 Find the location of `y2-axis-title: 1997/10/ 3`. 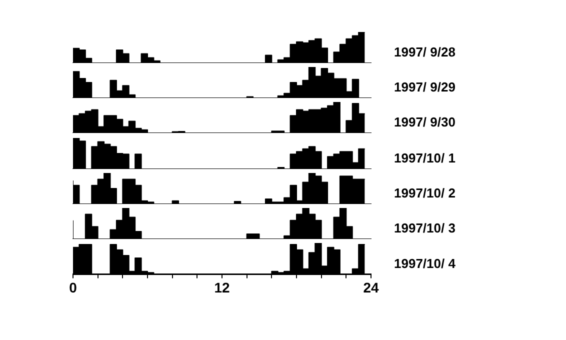

y2-axis-title: 1997/10/ 3 is located at coordinates (425, 228).